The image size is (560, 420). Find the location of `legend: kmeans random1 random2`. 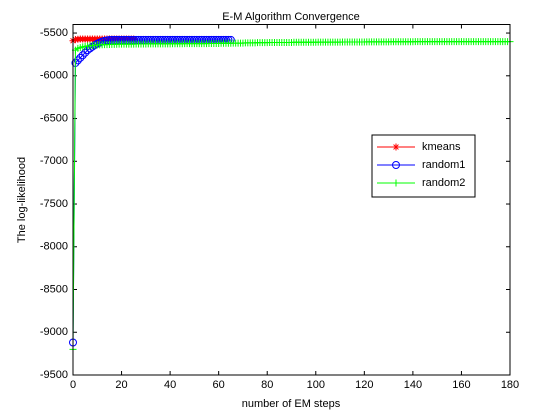

legend: kmeans random1 random2 is located at coordinates (423, 166).